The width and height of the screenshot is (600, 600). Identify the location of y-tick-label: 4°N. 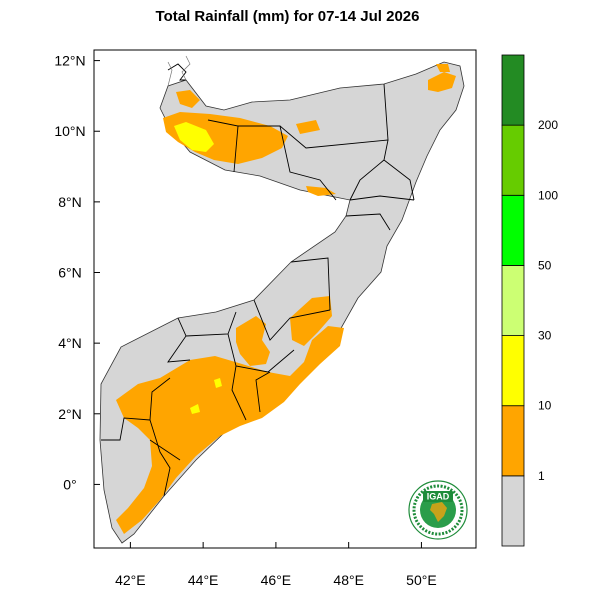
(70, 343).